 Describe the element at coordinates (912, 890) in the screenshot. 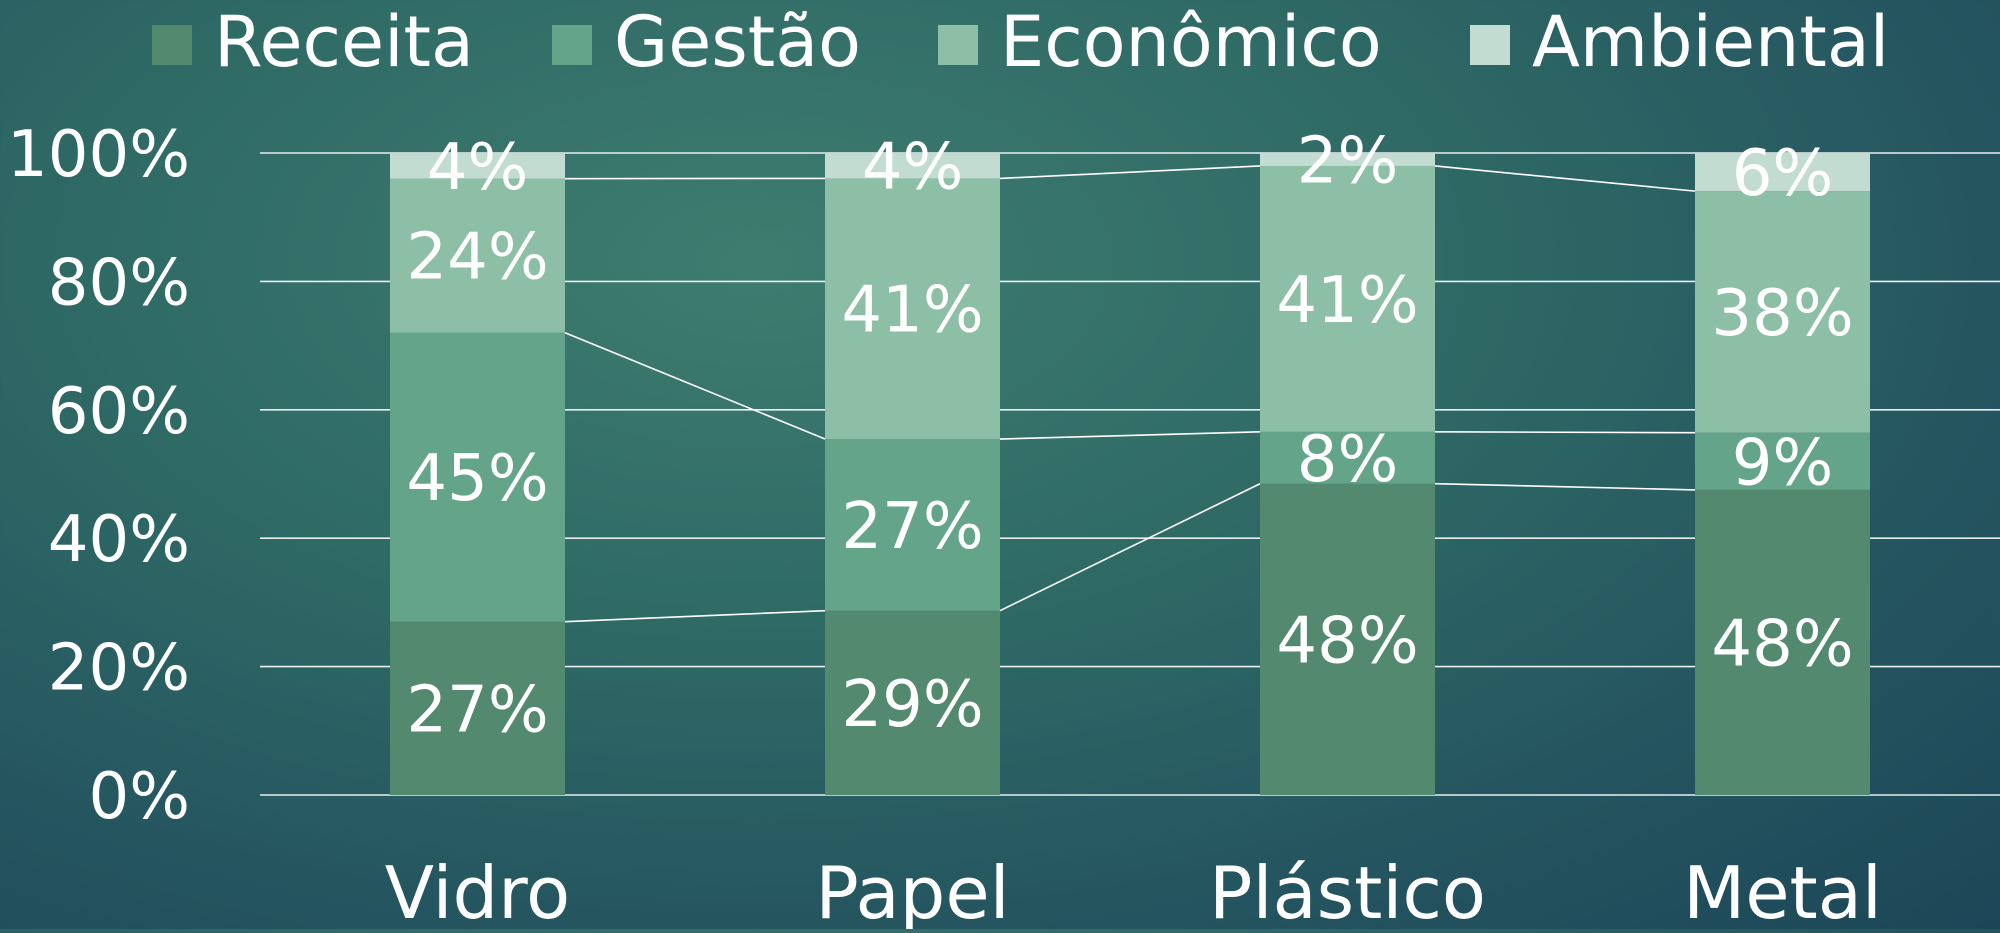

I see `x-category-label: Papel` at that location.